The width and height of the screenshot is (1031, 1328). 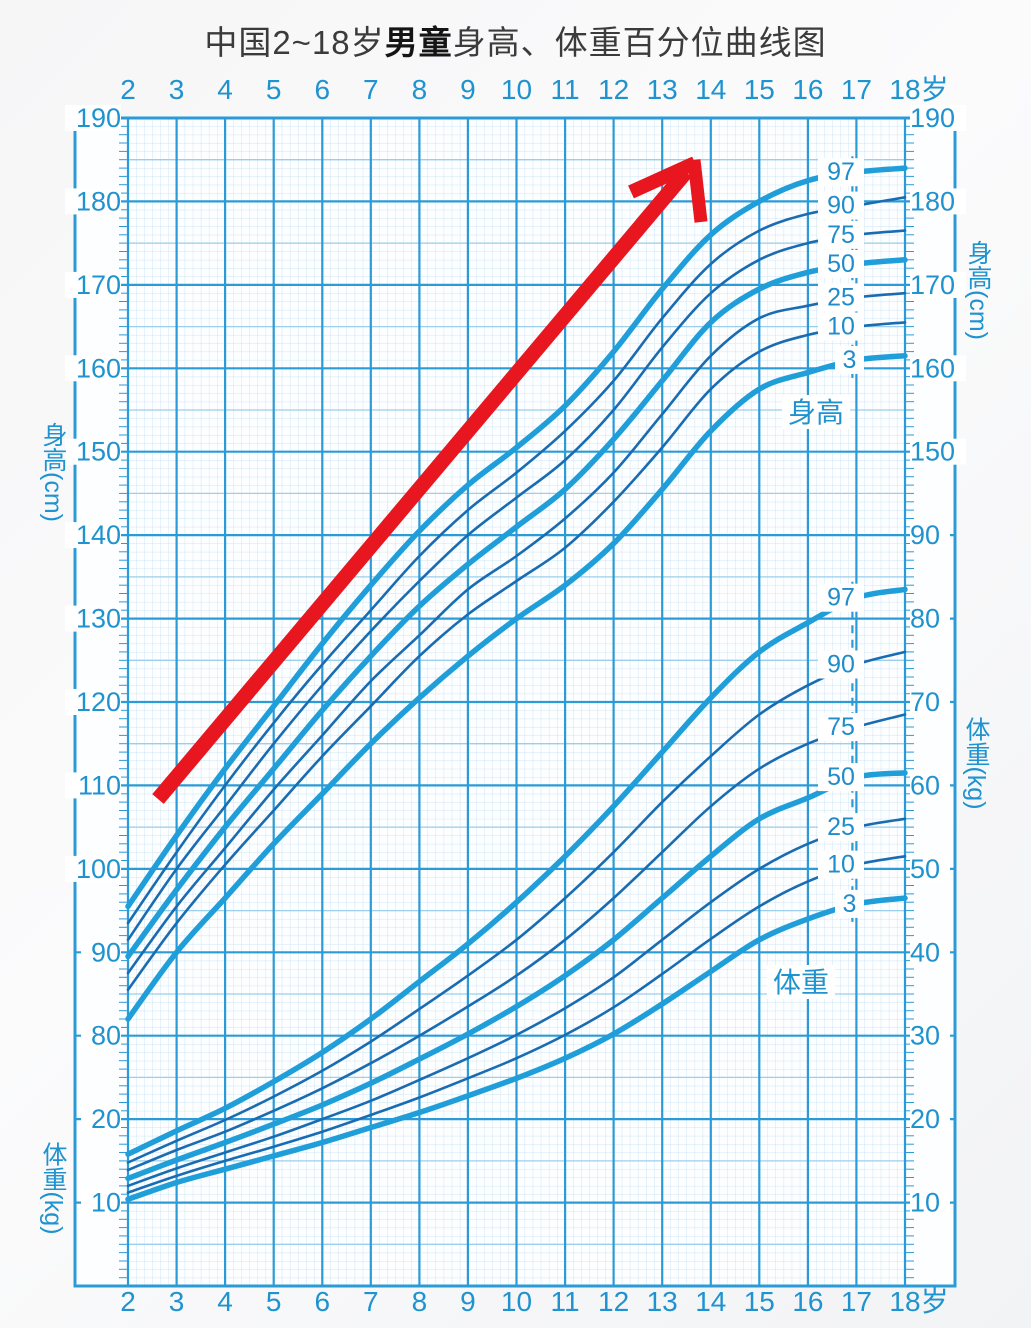 What do you see at coordinates (841, 827) in the screenshot?
I see `weight-percentile-label-p25: 25` at bounding box center [841, 827].